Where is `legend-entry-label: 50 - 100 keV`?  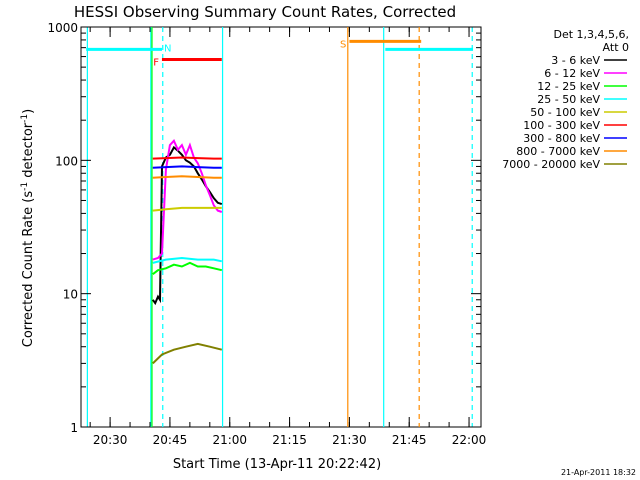
legend-entry-label: 50 - 100 keV is located at coordinates (565, 112).